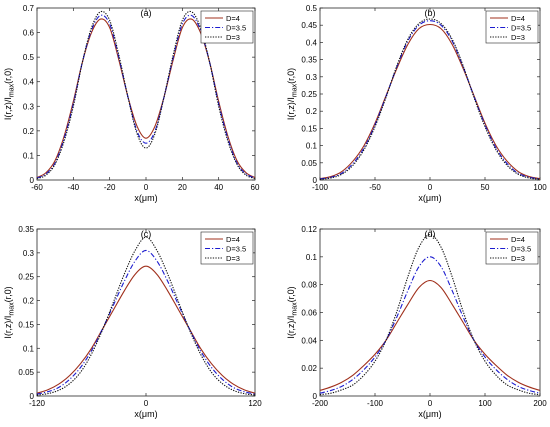  What do you see at coordinates (182, 187) in the screenshot?
I see `panel-1-xtick-label: 20` at bounding box center [182, 187].